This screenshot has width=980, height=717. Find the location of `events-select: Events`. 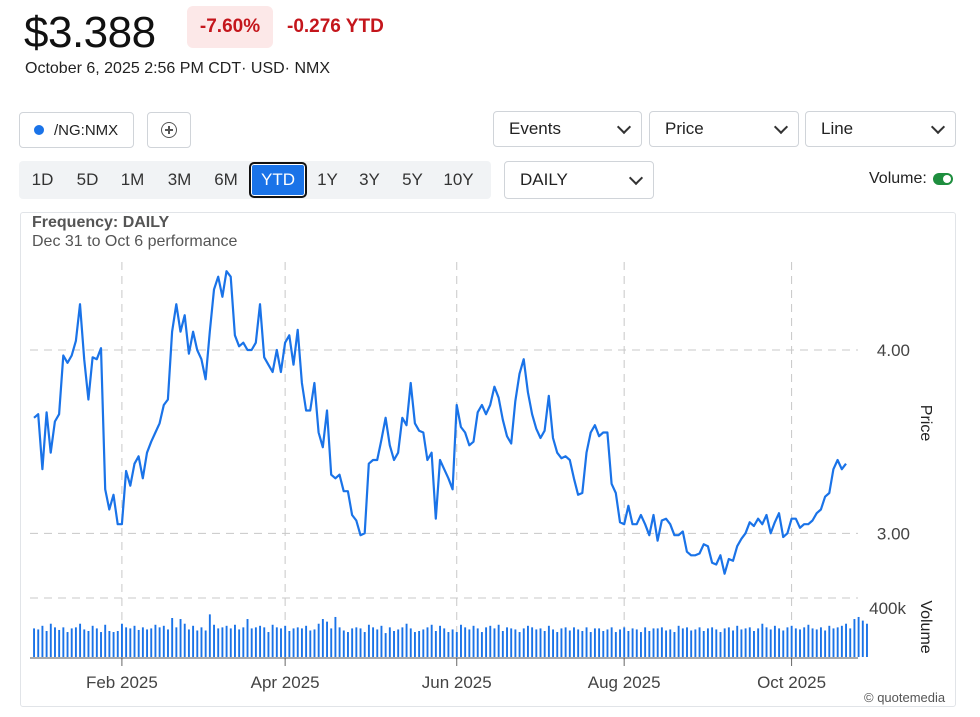

events-select: Events is located at coordinates (567, 129).